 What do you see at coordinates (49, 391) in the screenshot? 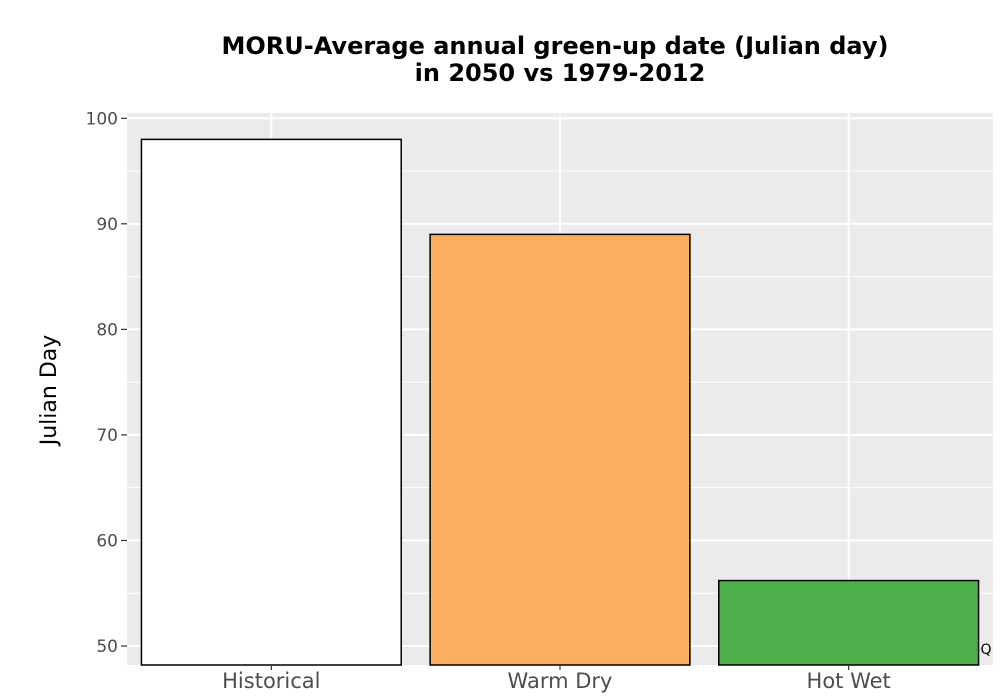
I see `y-axis-title: Julian Day` at bounding box center [49, 391].